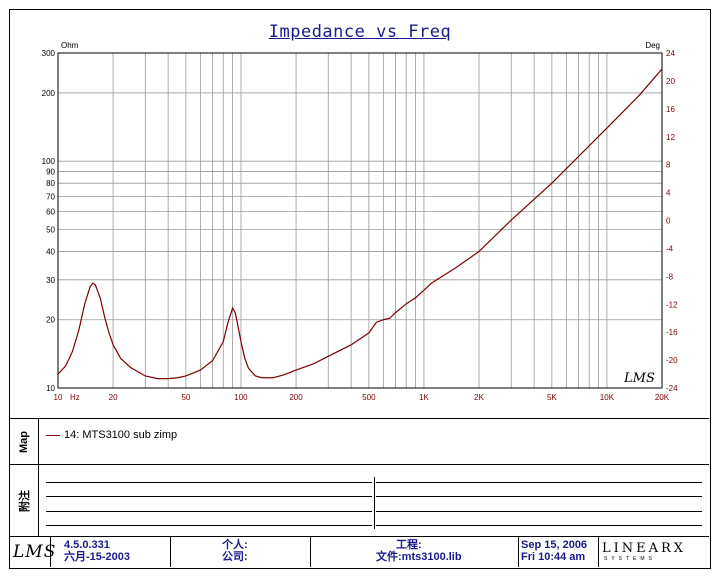  Describe the element at coordinates (49, 93) in the screenshot. I see `y-tick-label: 200` at that location.